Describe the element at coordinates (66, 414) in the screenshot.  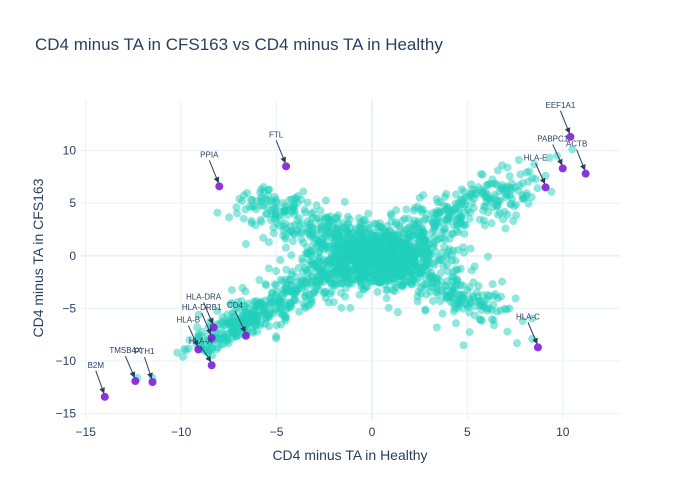
I see `y-tick-label: −15` at that location.